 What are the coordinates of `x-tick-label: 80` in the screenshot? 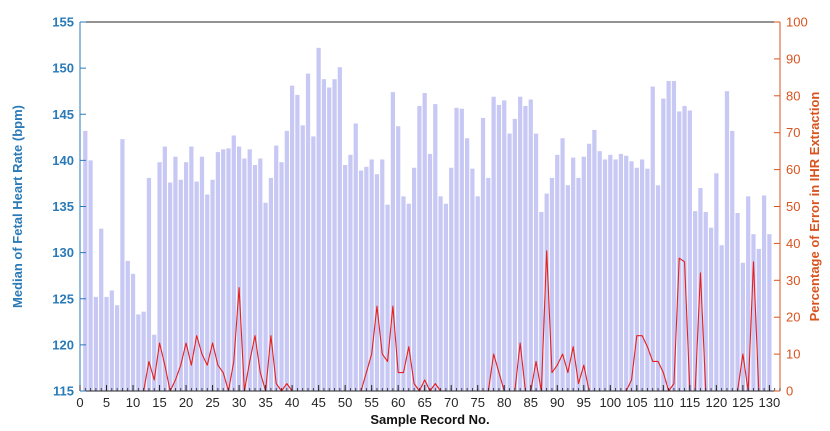 It's located at (504, 402).